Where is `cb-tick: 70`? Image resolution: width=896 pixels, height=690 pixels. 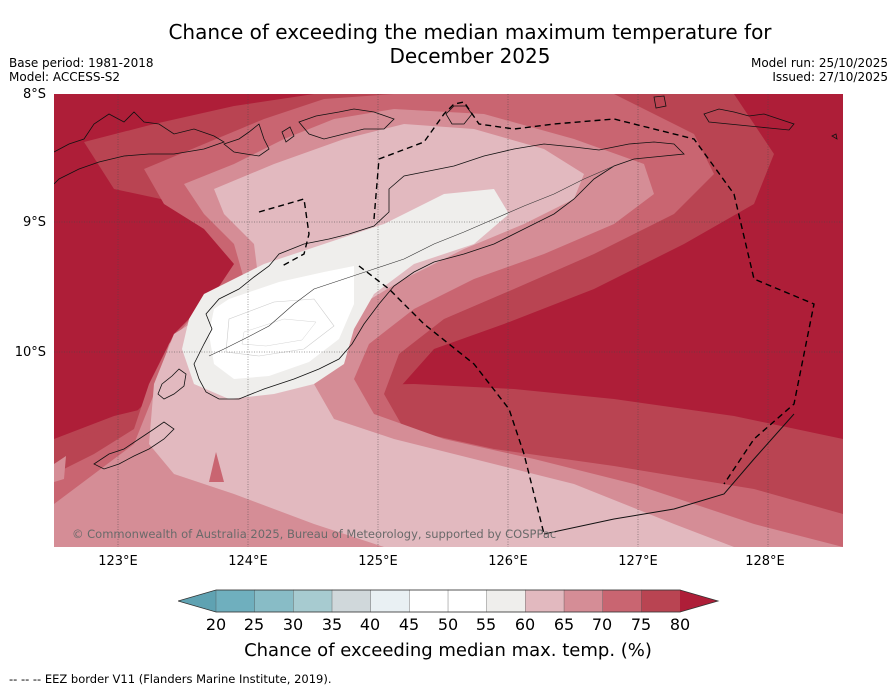
cb-tick: 70 is located at coordinates (602, 624).